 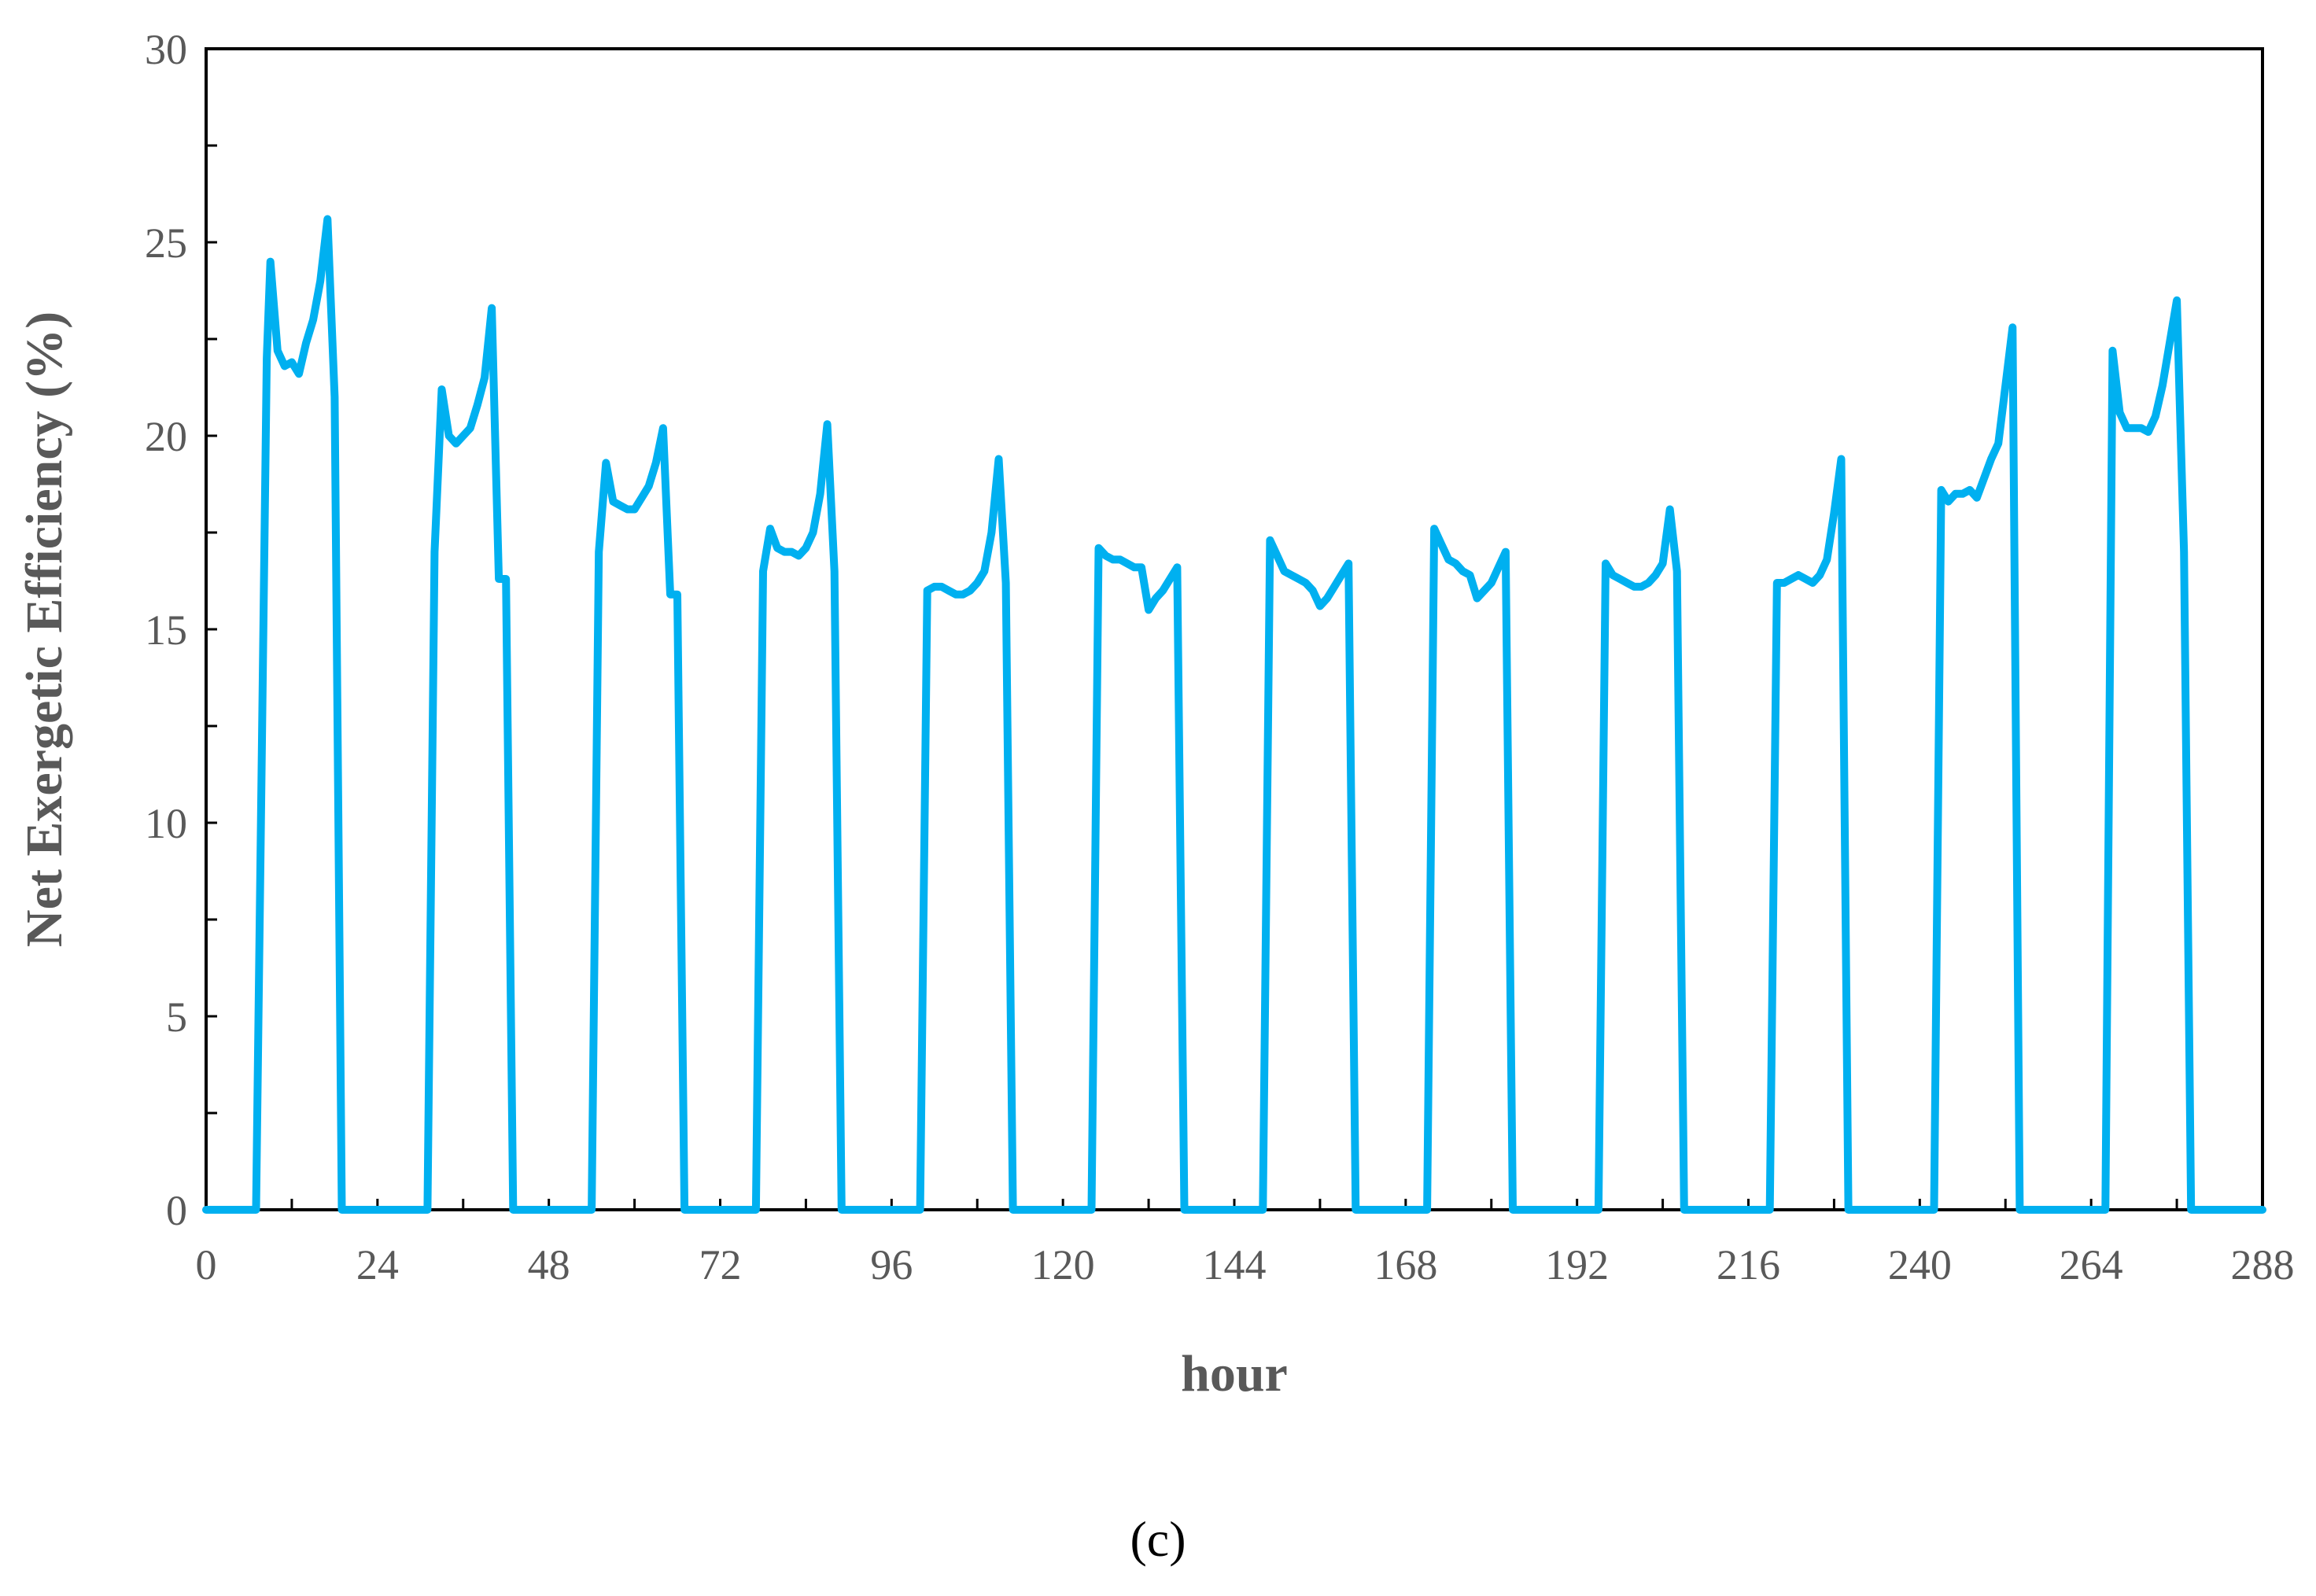 What do you see at coordinates (549, 1264) in the screenshot?
I see `x-tick-label: 48` at bounding box center [549, 1264].